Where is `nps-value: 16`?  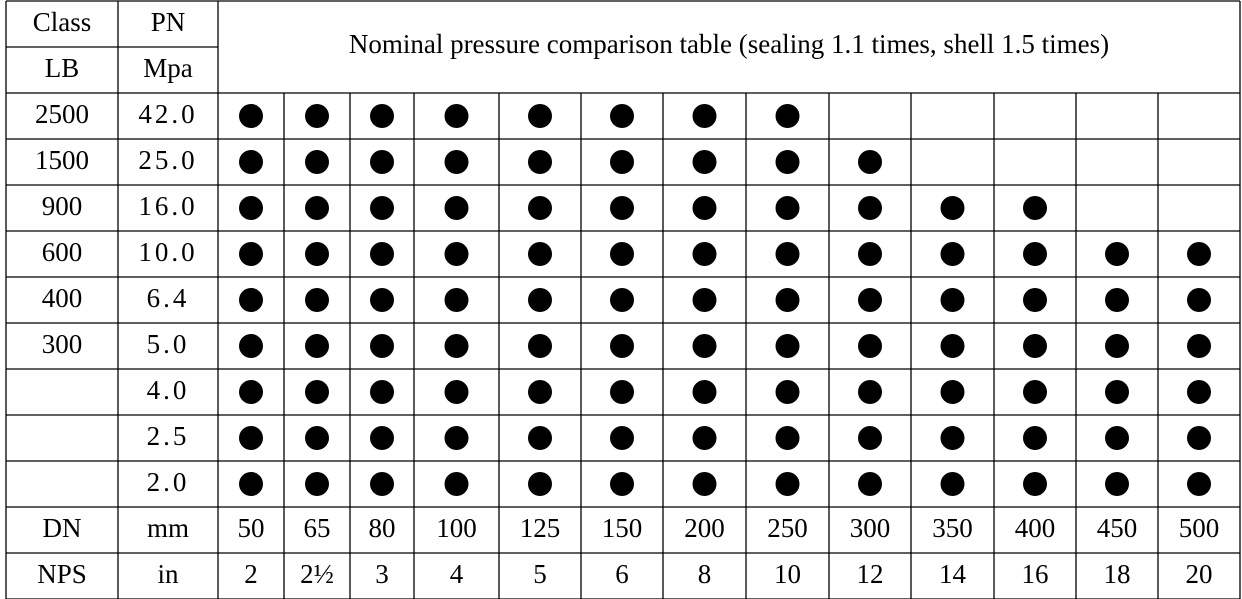 nps-value: 16 is located at coordinates (1035, 574).